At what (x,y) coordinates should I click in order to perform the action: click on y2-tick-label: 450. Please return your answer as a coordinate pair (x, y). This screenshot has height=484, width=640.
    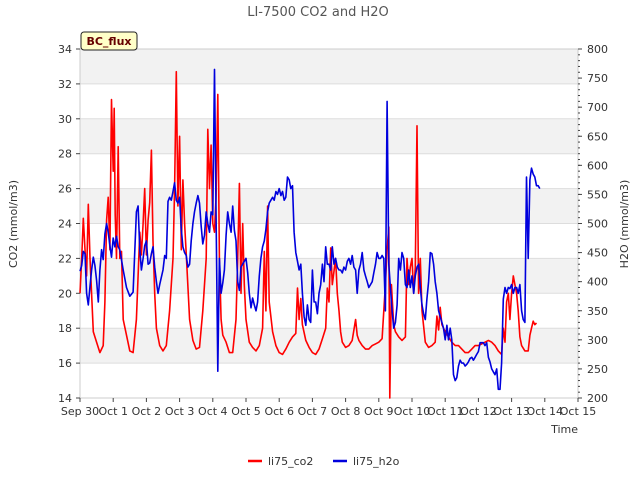
    Looking at the image, I should click on (597, 253).